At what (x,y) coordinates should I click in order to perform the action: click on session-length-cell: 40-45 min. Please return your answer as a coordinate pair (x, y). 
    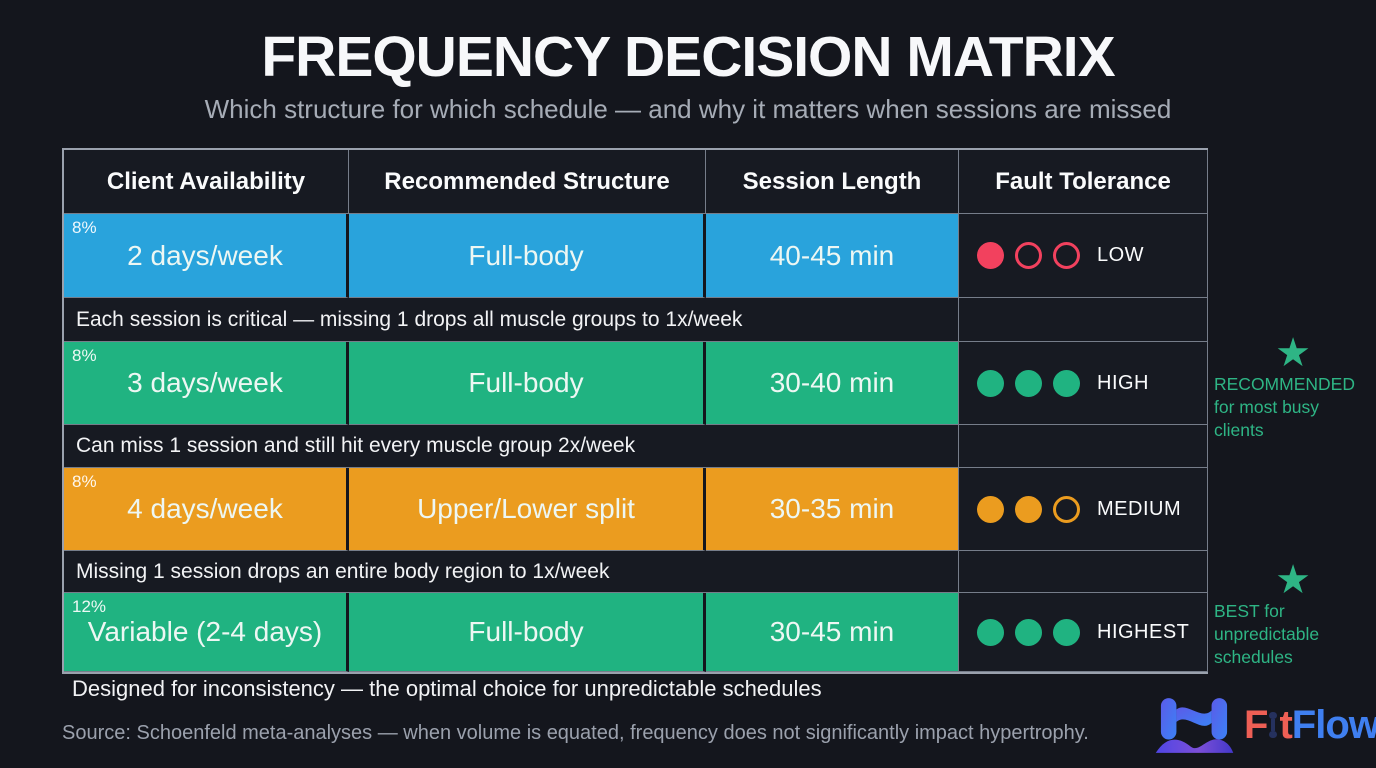
    Looking at the image, I should click on (832, 256).